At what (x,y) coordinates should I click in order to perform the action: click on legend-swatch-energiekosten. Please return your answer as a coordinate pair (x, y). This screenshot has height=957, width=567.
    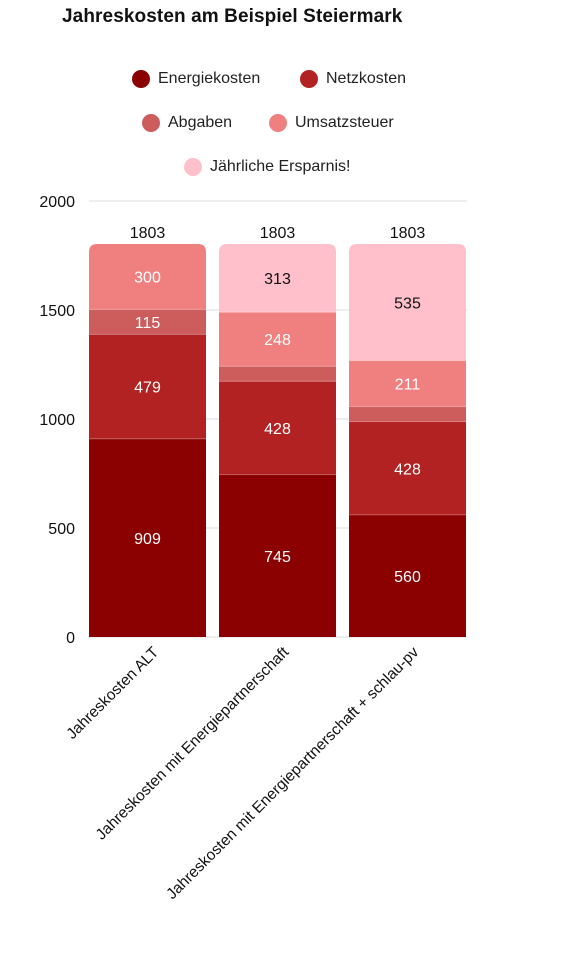
    Looking at the image, I should click on (141, 79).